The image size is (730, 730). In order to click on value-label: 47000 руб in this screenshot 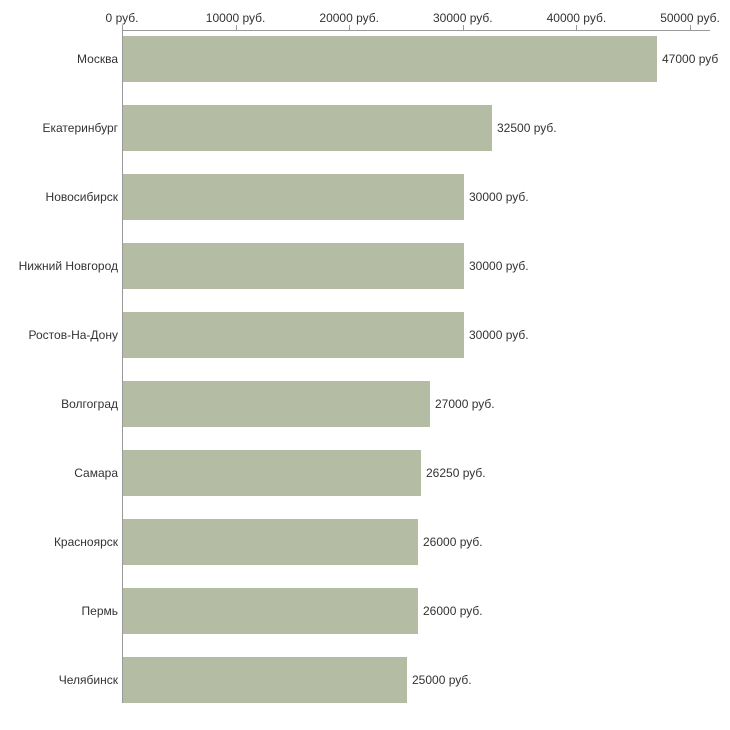, I will do `click(690, 59)`.